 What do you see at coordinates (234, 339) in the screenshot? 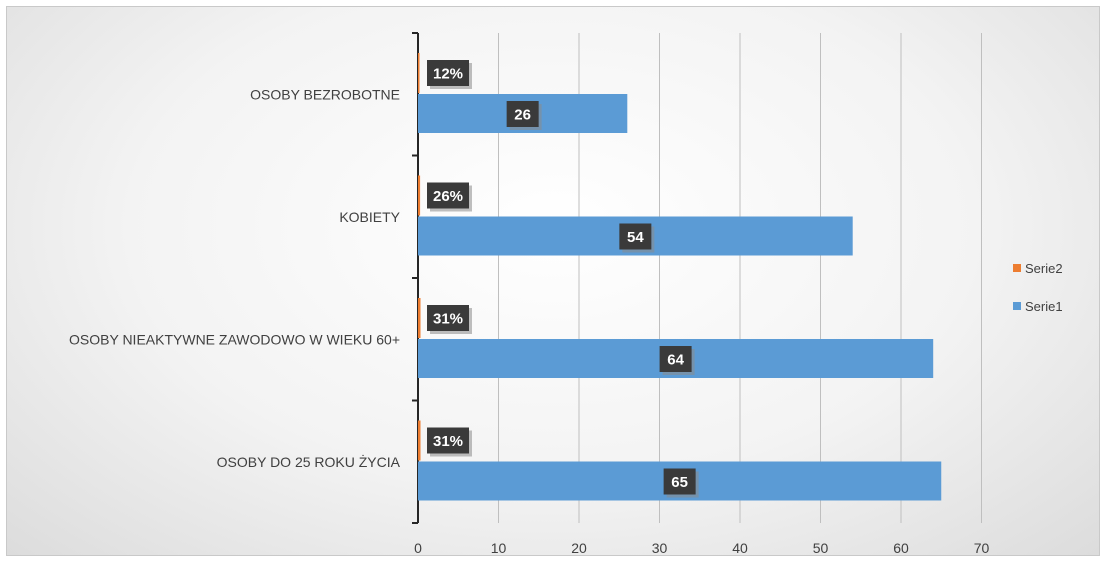
I see `category-label: OSOBY NIEAKTYWNE ZAWODOWO W WIEKU 60+` at bounding box center [234, 339].